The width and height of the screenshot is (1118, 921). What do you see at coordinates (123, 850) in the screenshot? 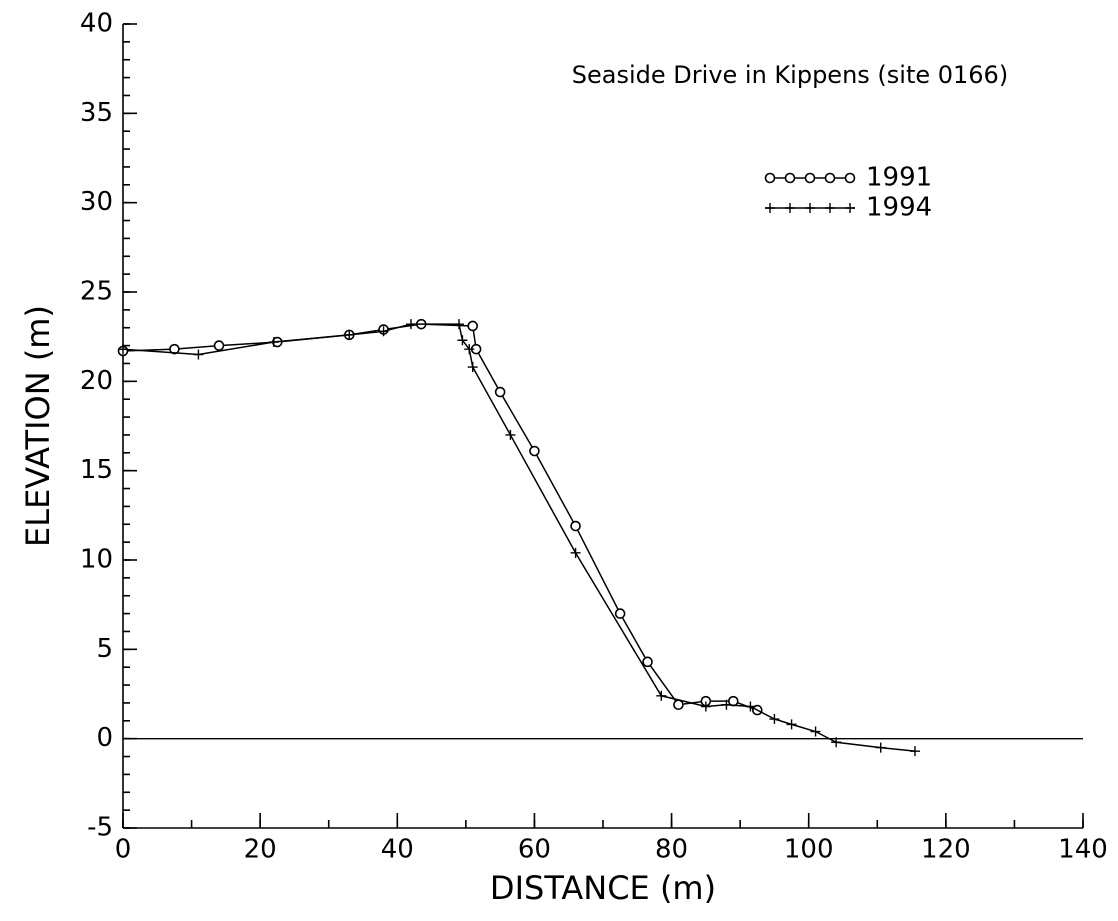
I see `x-tick-label: 0` at bounding box center [123, 850].